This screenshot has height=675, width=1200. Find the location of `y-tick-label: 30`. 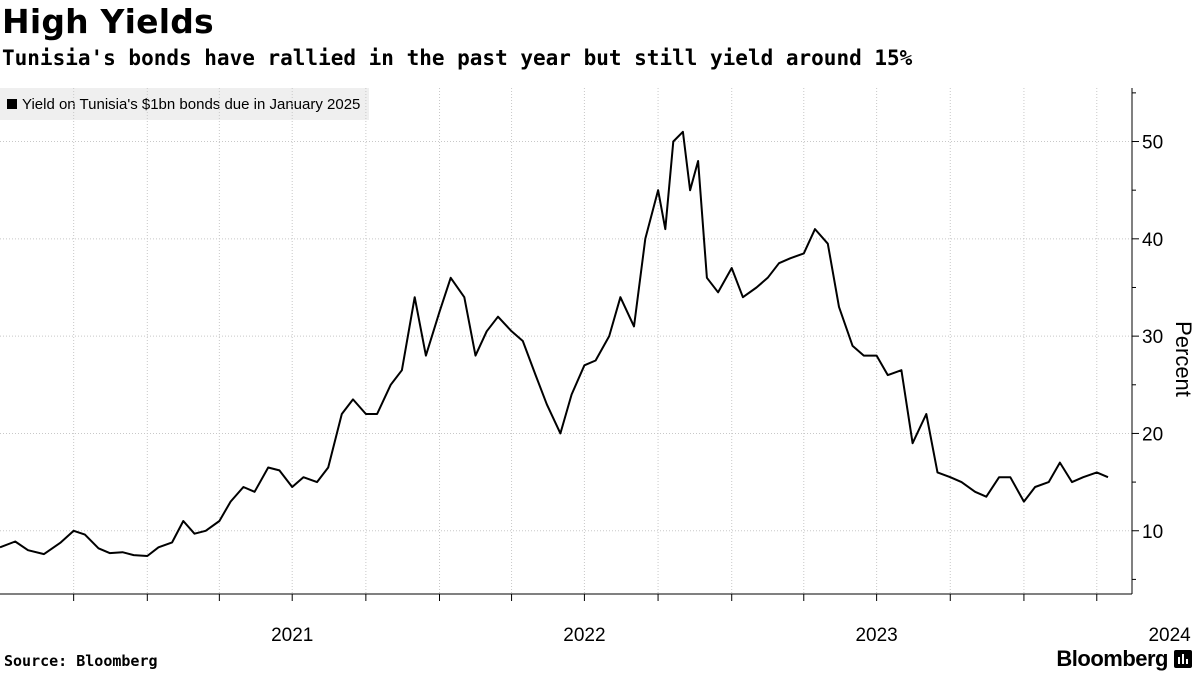

y-tick-label: 30 is located at coordinates (1152, 337).